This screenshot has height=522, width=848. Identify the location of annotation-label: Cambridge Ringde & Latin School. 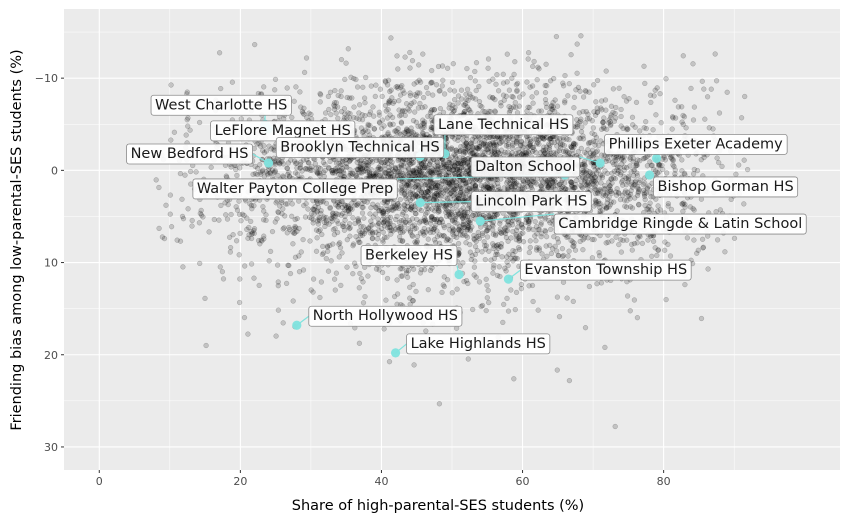
(680, 224).